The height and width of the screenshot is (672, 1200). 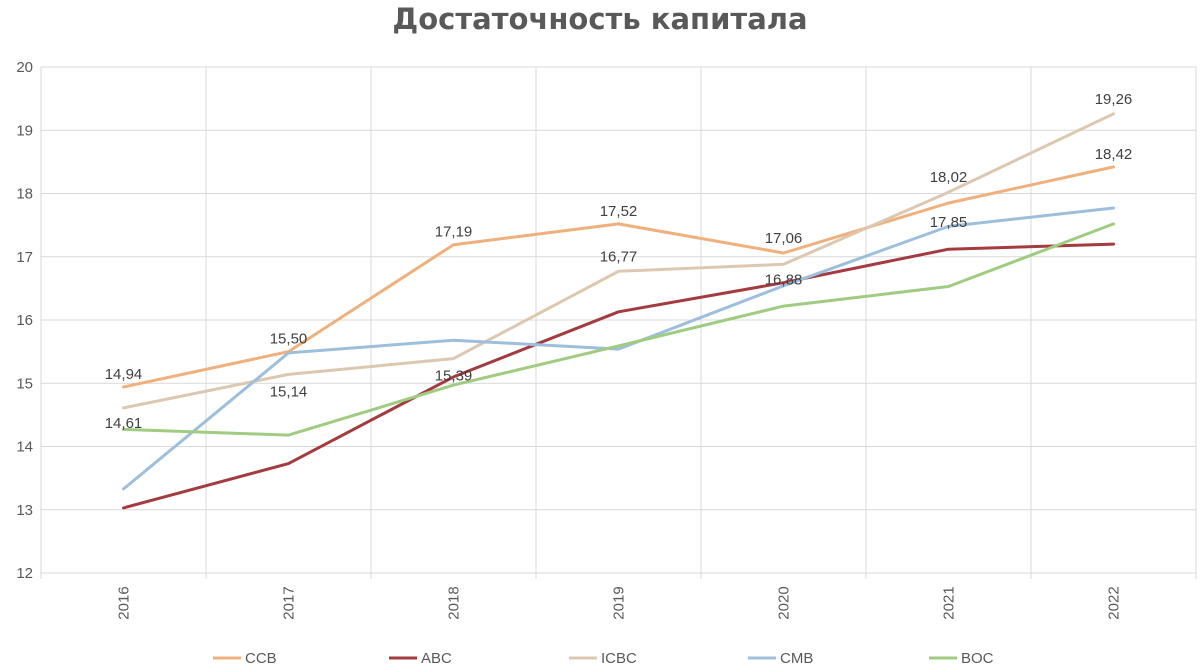 What do you see at coordinates (289, 602) in the screenshot?
I see `x-tick-label: 2017` at bounding box center [289, 602].